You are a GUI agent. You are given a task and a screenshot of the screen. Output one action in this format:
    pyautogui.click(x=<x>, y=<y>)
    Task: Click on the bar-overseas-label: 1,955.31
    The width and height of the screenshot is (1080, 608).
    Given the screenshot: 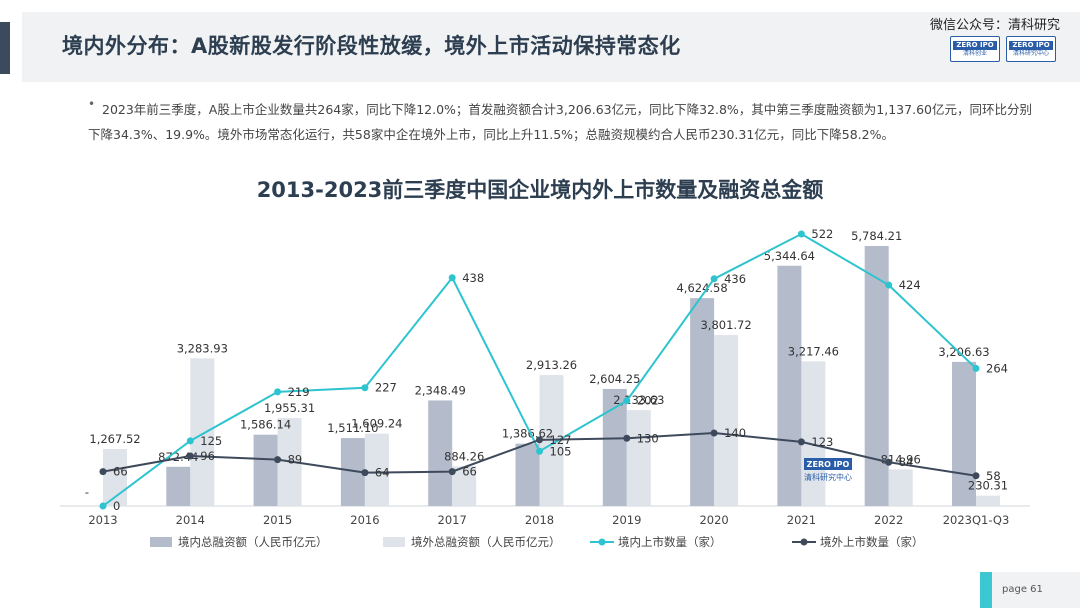 What is the action you would take?
    pyautogui.click(x=289, y=408)
    